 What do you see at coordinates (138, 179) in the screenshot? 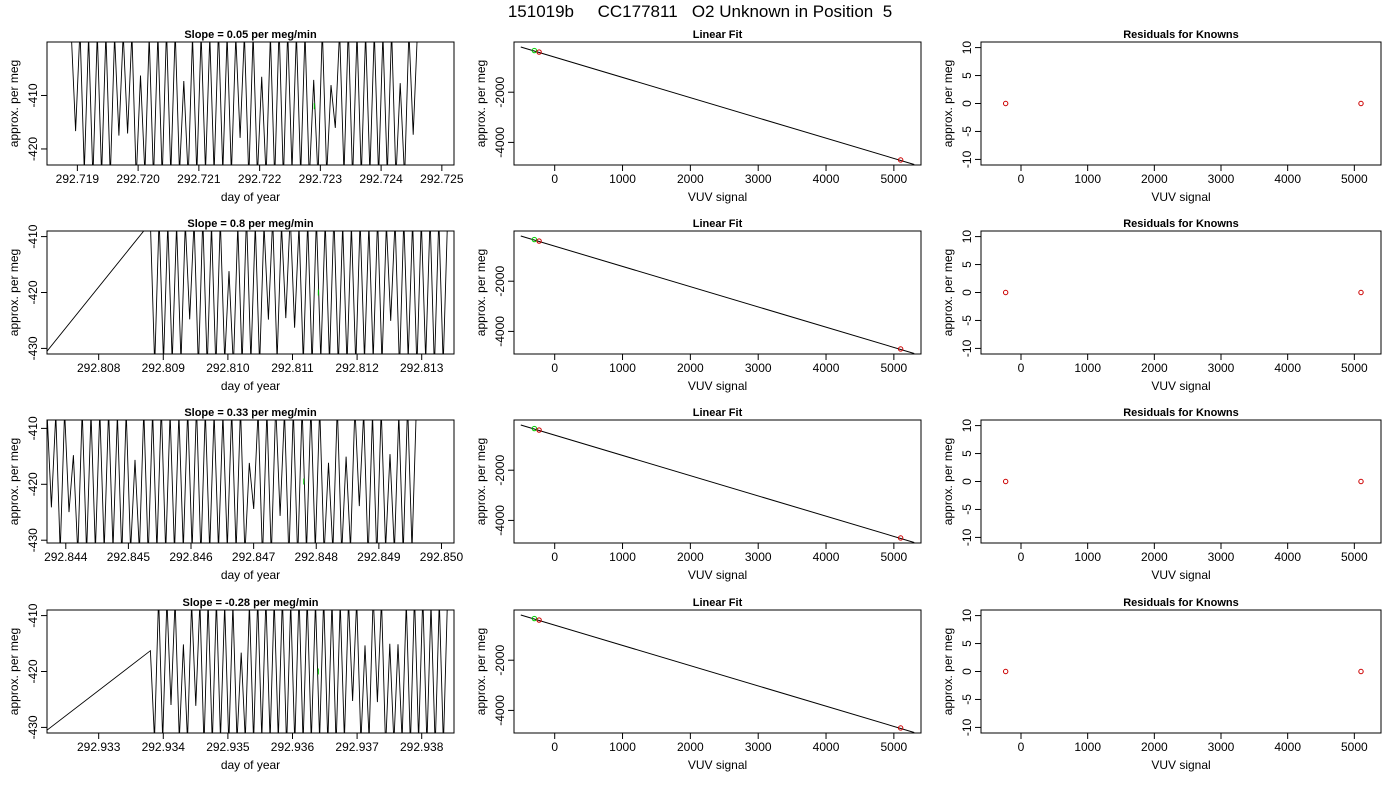
I see `x-tick-label: 292.720` at bounding box center [138, 179].